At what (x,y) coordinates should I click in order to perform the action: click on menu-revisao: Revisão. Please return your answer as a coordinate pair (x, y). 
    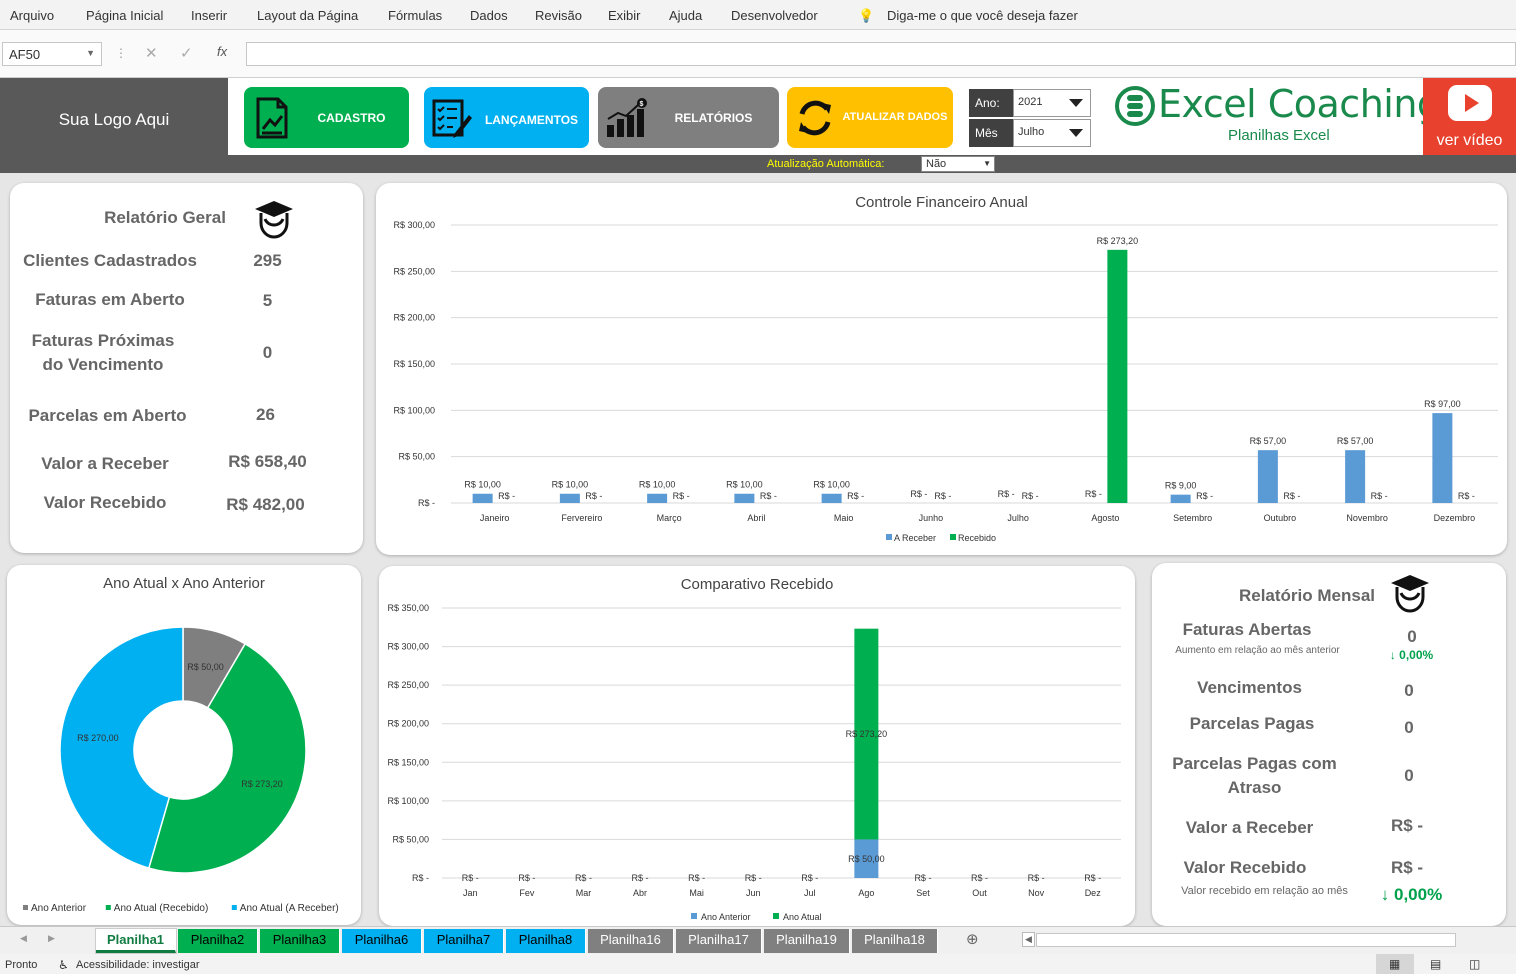
    Looking at the image, I should click on (558, 15).